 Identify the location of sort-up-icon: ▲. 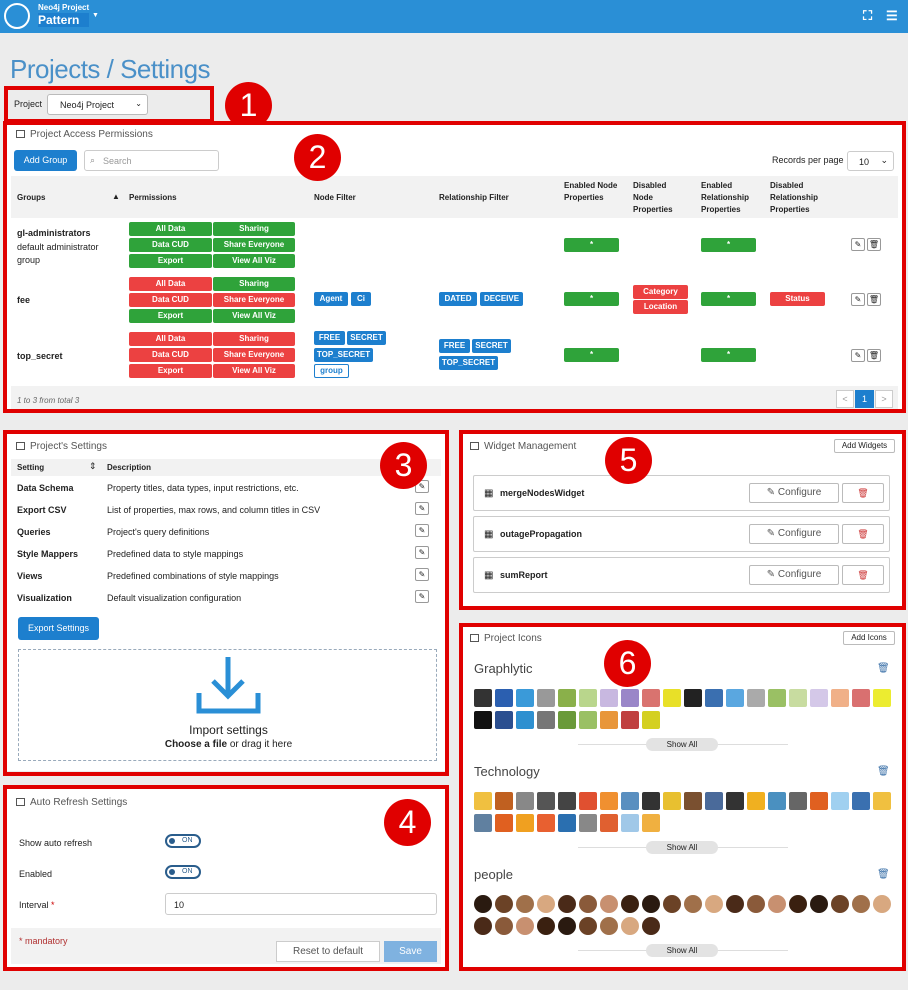
(116, 196).